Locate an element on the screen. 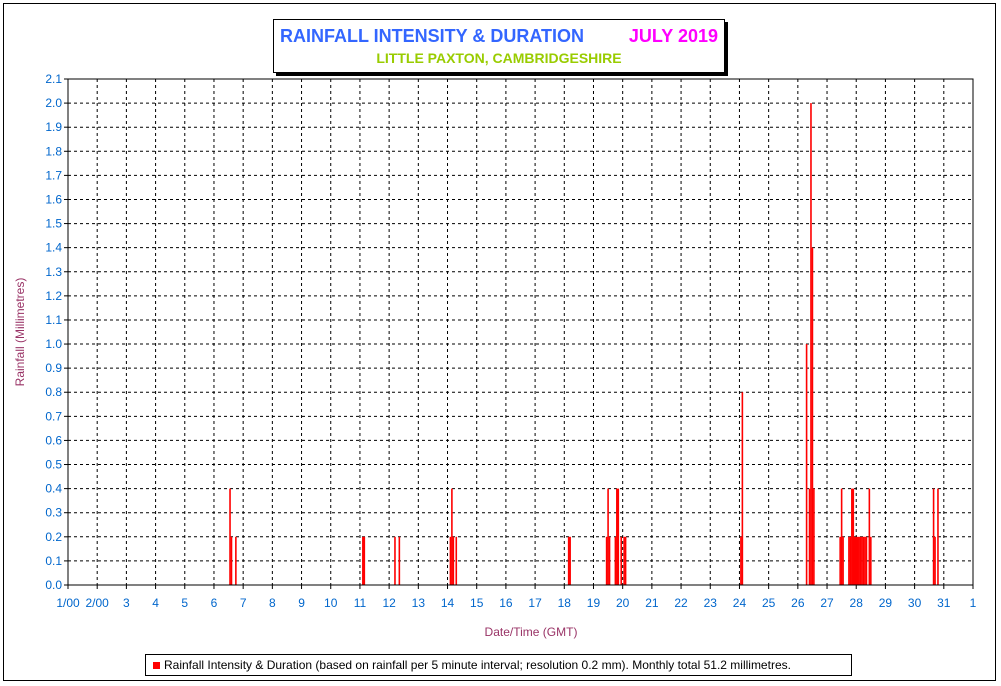  y-tick-label: 0.6 is located at coordinates (53, 440).